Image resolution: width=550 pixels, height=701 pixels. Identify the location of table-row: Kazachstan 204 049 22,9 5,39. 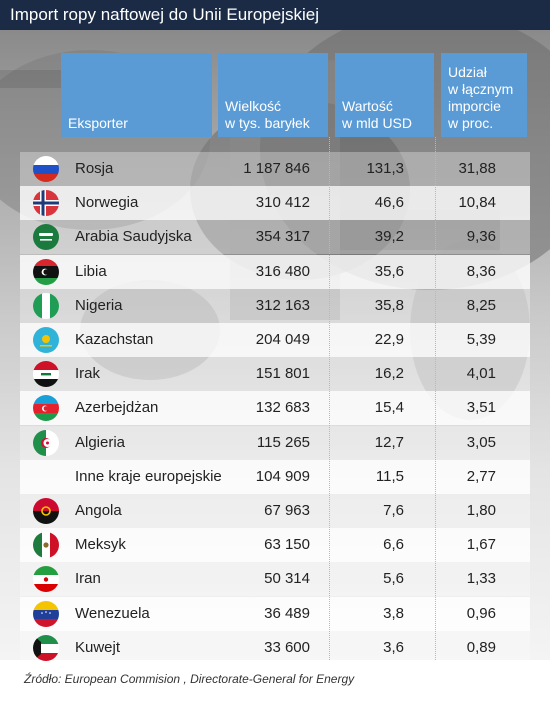
(275, 340).